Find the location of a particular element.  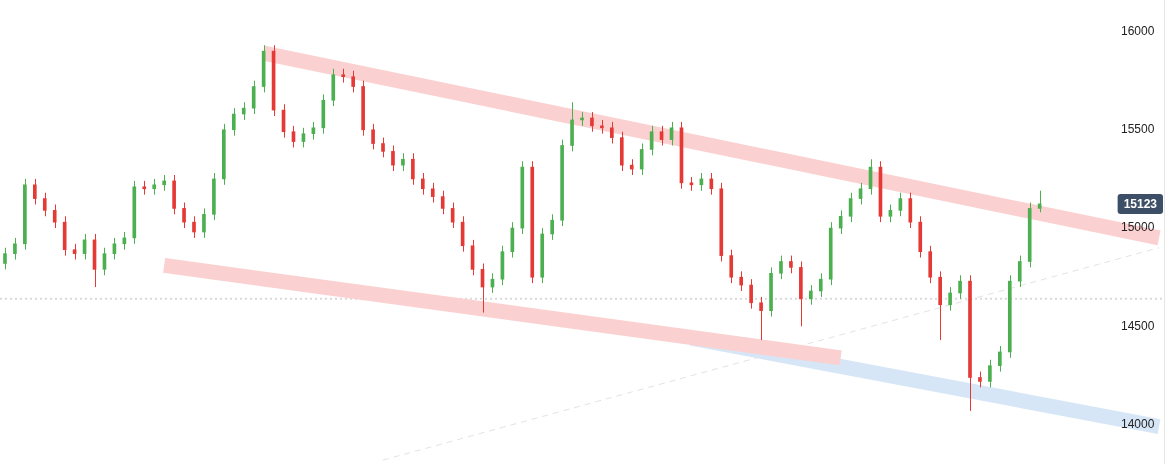

y-tick-label: 15000 is located at coordinates (1138, 227).